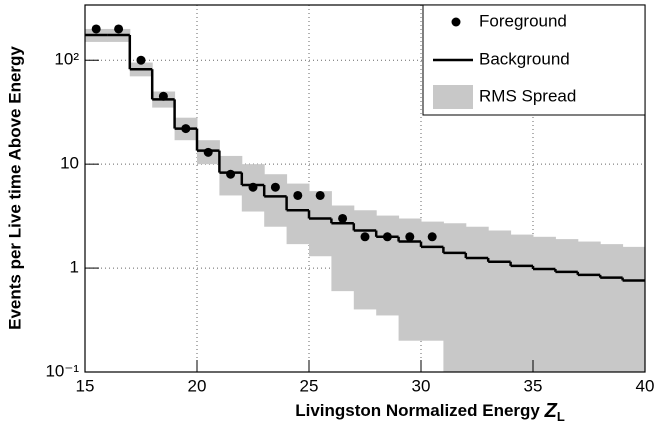 Image resolution: width=669 pixels, height=437 pixels. I want to click on x-axis-label: Livingston Normalized Energy ZL, so click(430, 412).